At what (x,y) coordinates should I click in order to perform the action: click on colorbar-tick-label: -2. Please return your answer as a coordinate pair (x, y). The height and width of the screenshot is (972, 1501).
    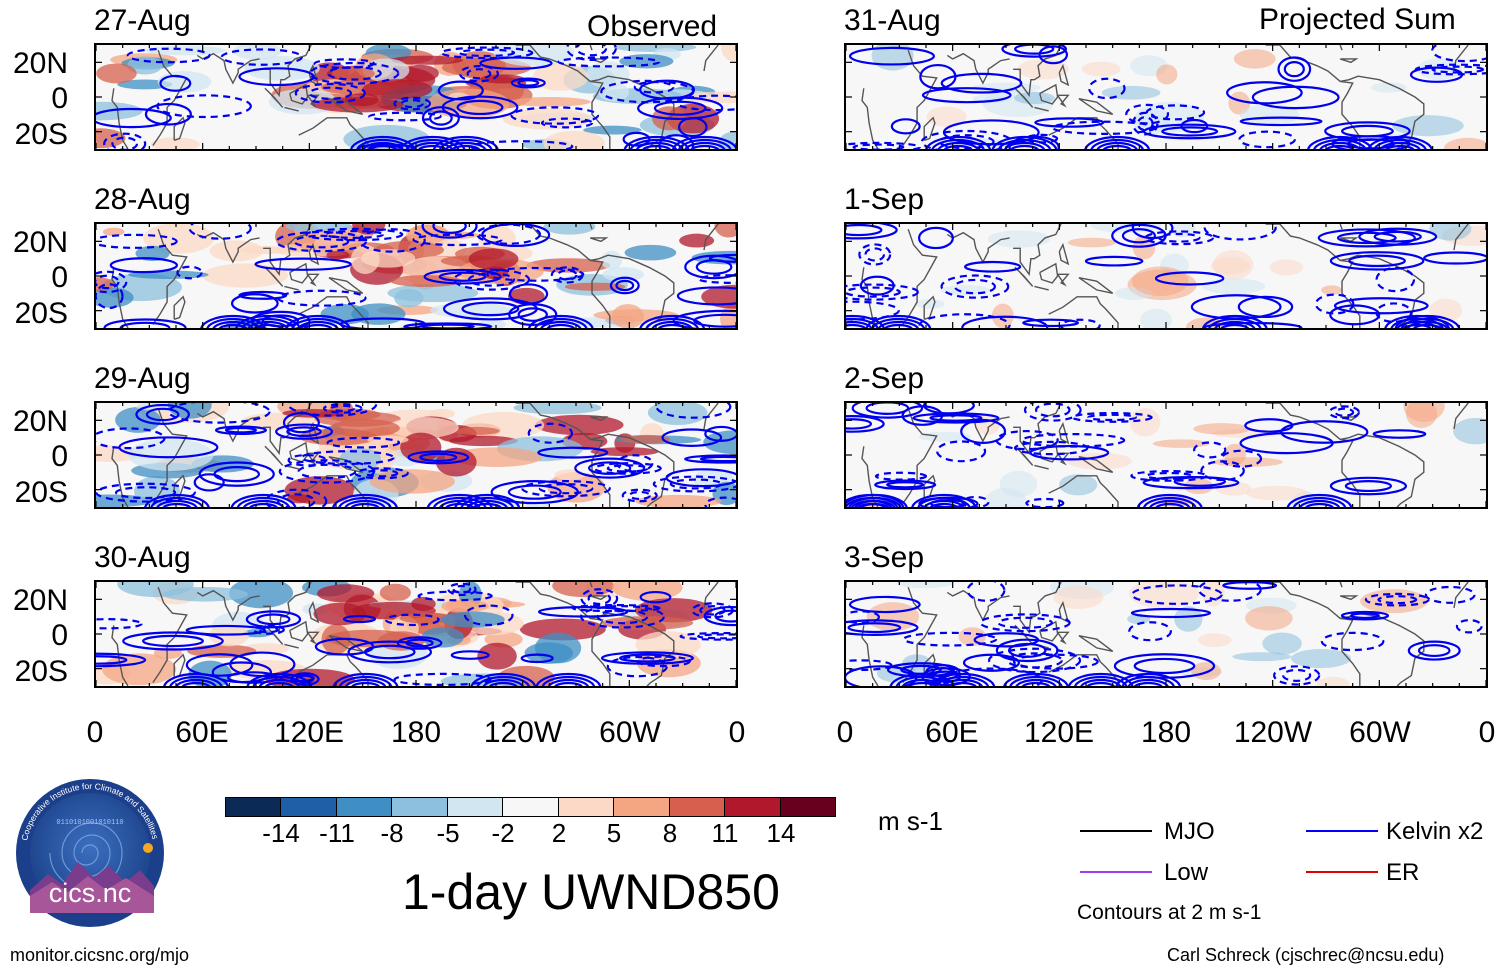
    Looking at the image, I should click on (503, 833).